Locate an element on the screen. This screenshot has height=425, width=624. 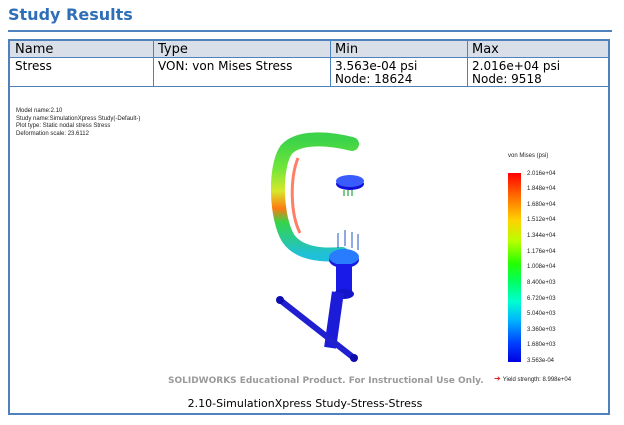
legend-label: 1.680e+03 is located at coordinates (541, 345).